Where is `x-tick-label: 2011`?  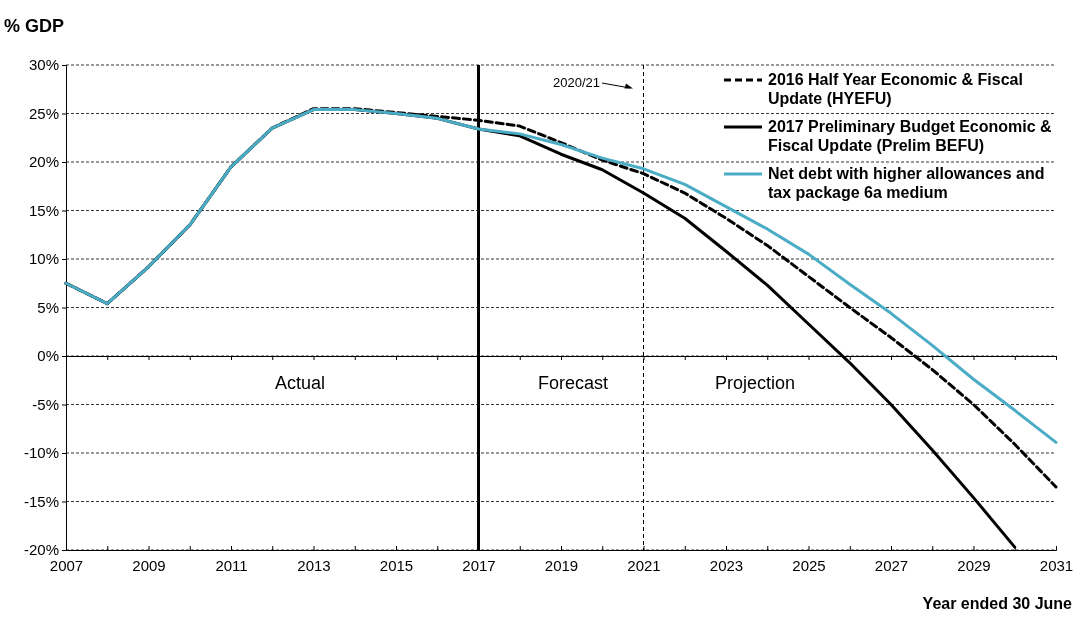 x-tick-label: 2011 is located at coordinates (231, 565).